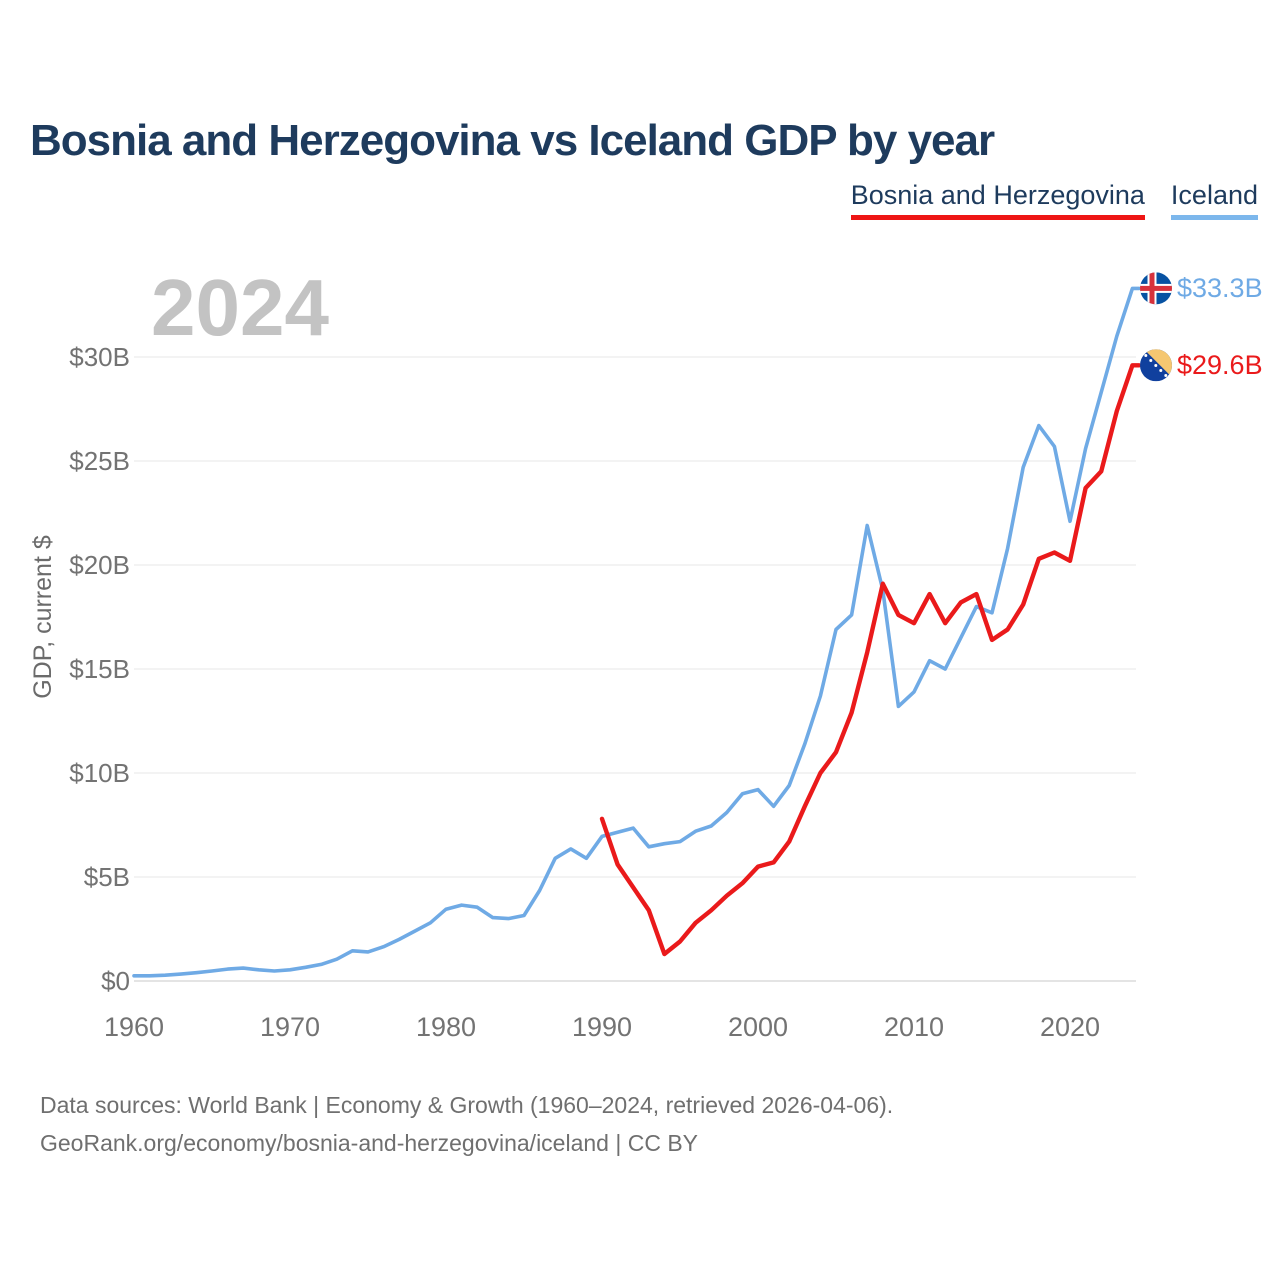 The width and height of the screenshot is (1280, 1280). I want to click on legend-item-bosnia-label: Bosnia and Herzegovina, so click(997, 195).